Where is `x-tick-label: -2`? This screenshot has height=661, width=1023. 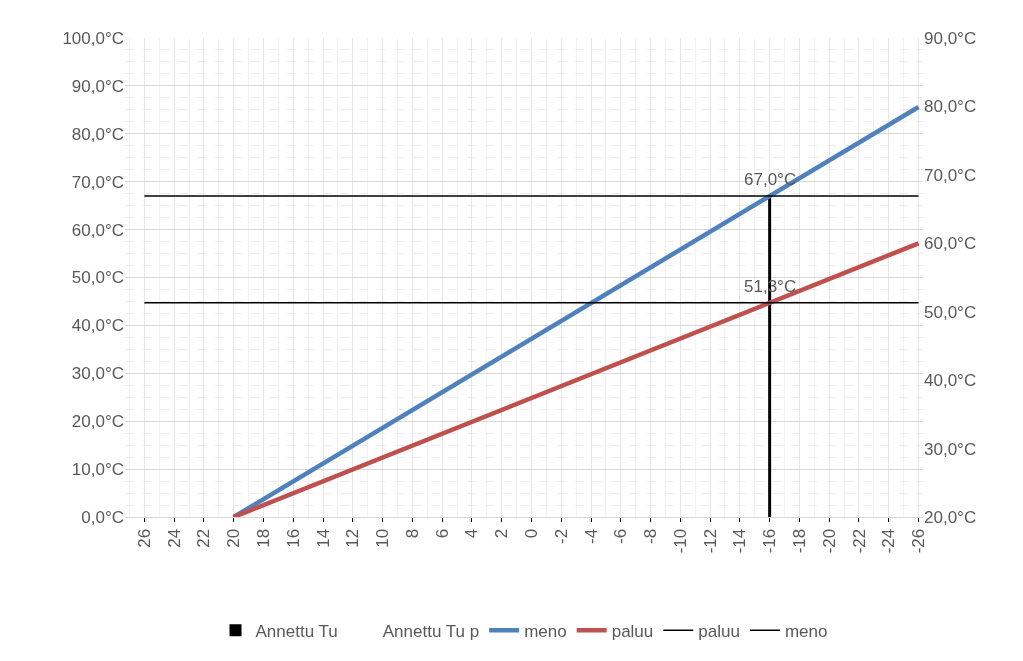
x-tick-label: -2 is located at coordinates (561, 536).